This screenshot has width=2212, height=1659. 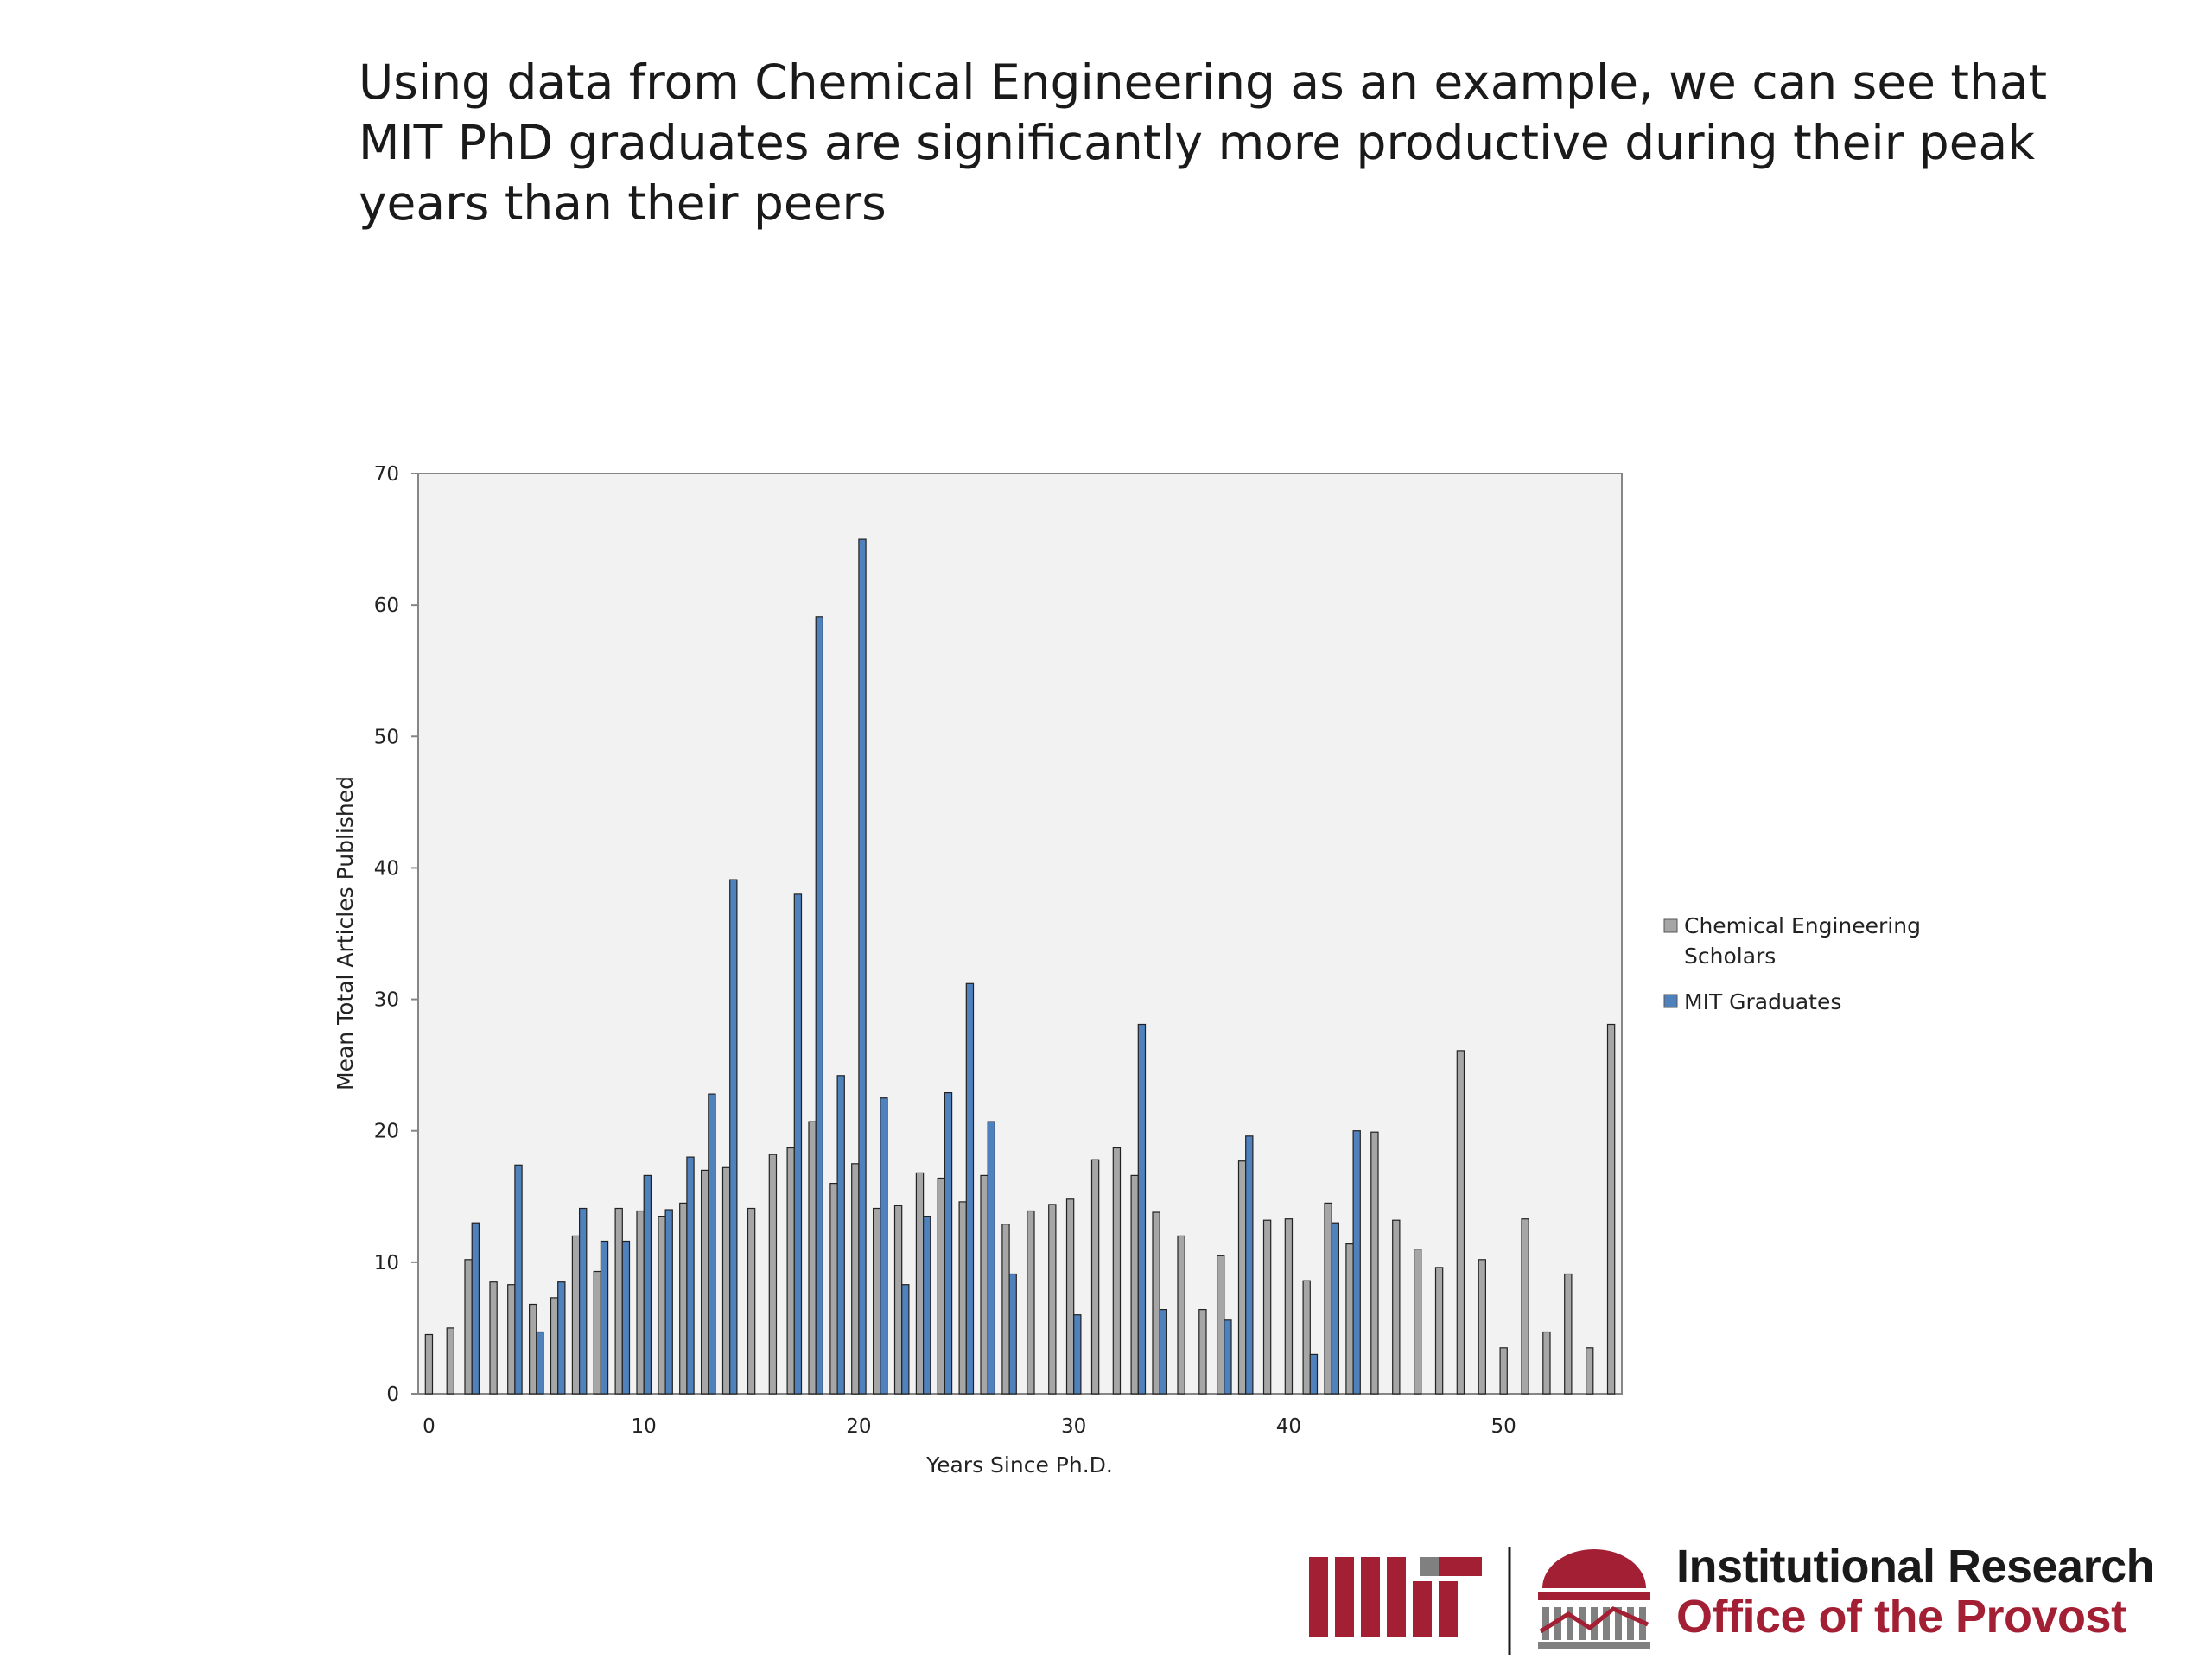 I want to click on y-tick-label: 40, so click(x=386, y=868).